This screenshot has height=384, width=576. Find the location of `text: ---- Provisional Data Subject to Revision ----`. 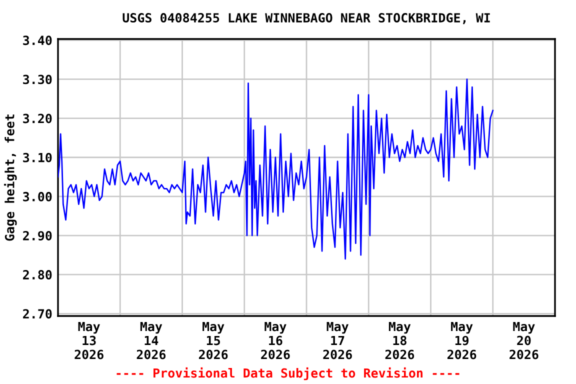

text: ---- Provisional Data Subject to Revision ---- is located at coordinates (288, 373).